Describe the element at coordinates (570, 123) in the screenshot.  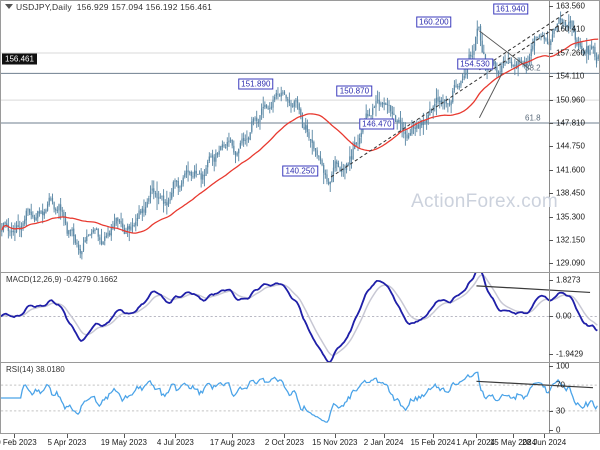
I see `price-axis-label: 147.810` at that location.